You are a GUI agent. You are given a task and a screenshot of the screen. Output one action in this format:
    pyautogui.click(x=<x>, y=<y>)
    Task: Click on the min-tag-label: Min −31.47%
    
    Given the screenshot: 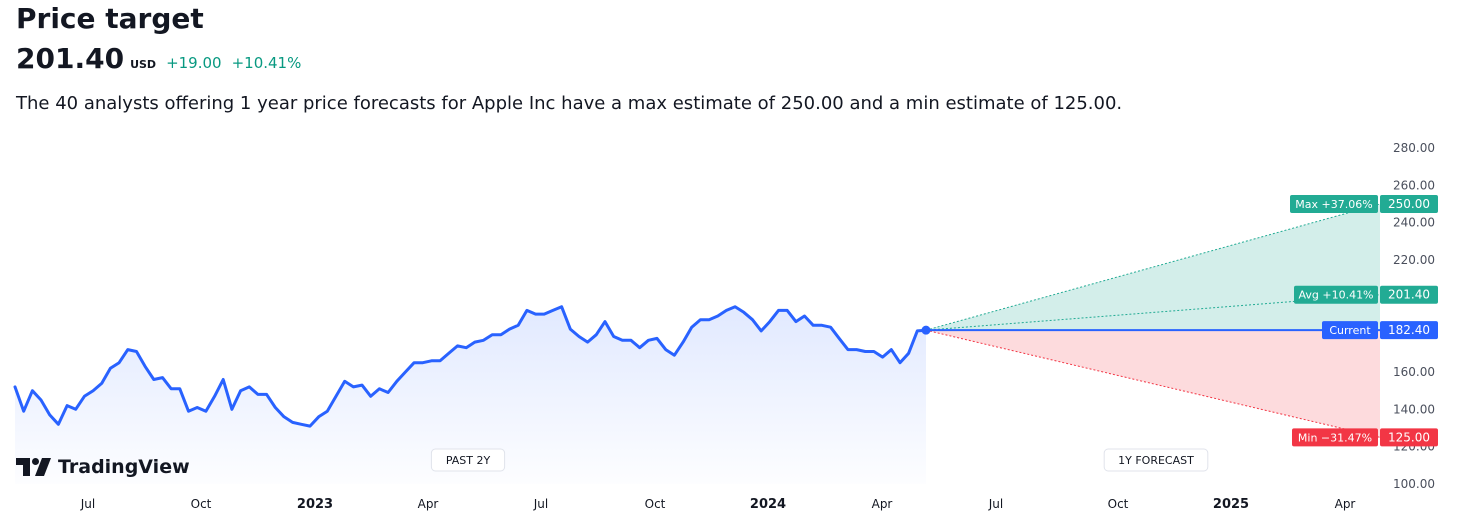 What is the action you would take?
    pyautogui.click(x=1335, y=437)
    